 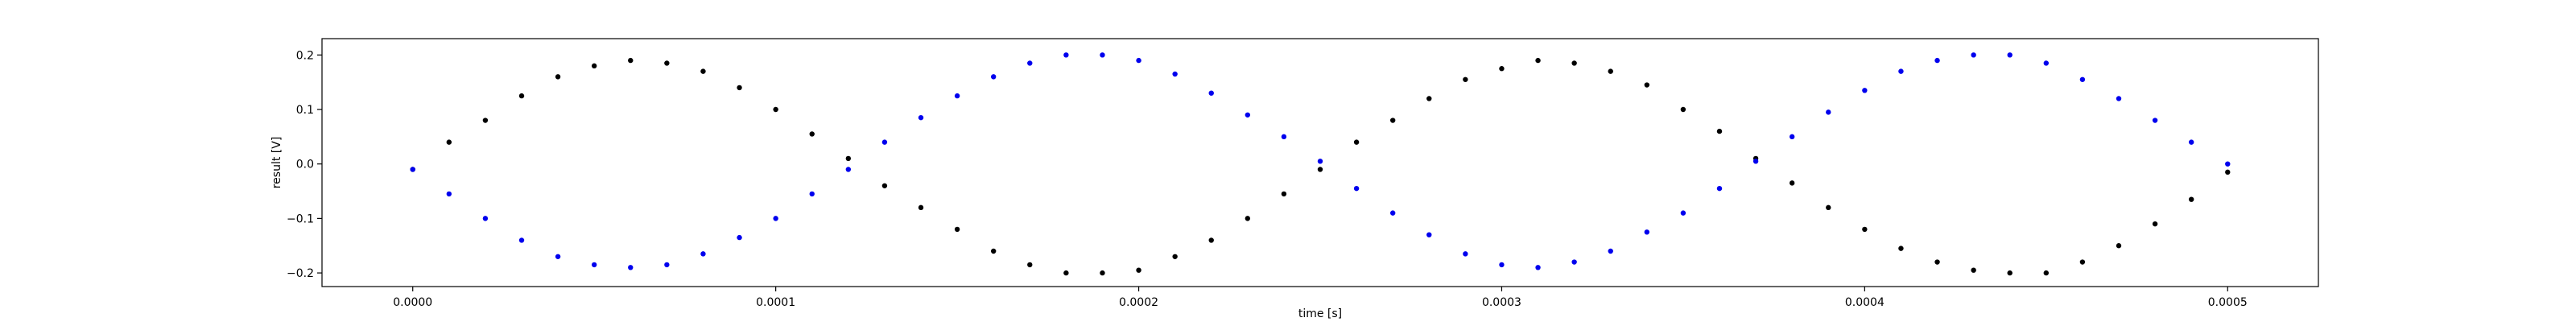 What do you see at coordinates (300, 219) in the screenshot?
I see `y-tick-label: −0.1` at bounding box center [300, 219].